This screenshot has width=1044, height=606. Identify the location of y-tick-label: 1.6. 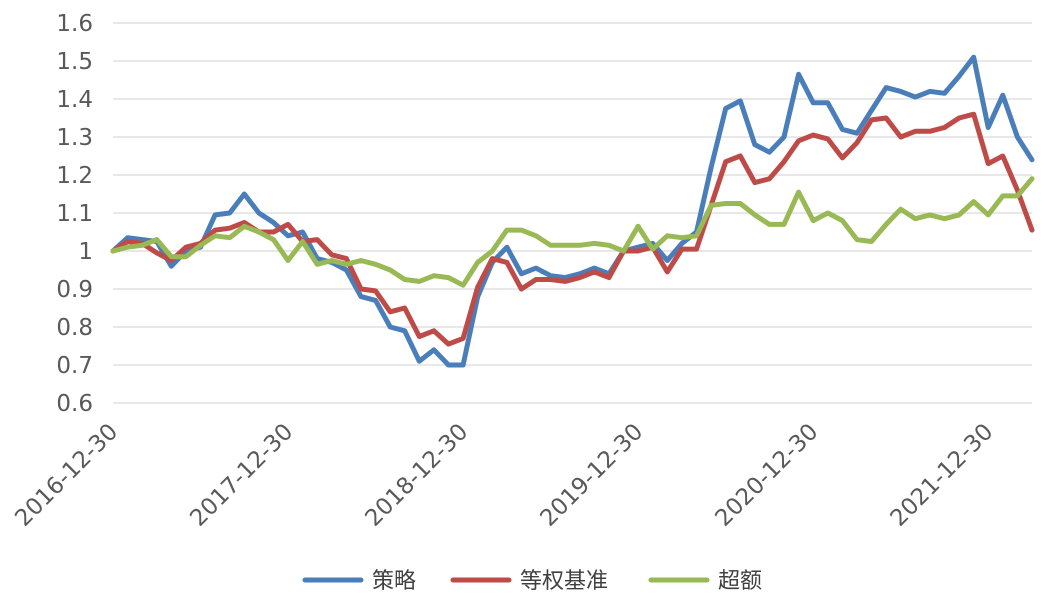
(74, 24).